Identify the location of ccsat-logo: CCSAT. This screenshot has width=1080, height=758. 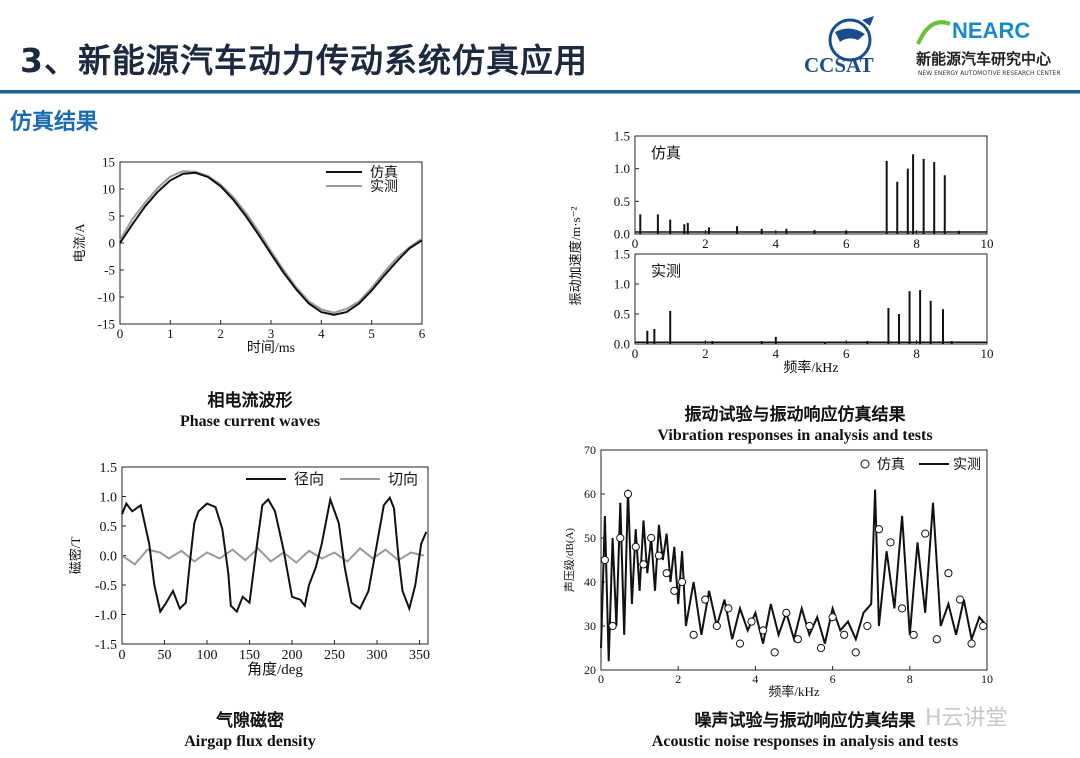
(847, 47).